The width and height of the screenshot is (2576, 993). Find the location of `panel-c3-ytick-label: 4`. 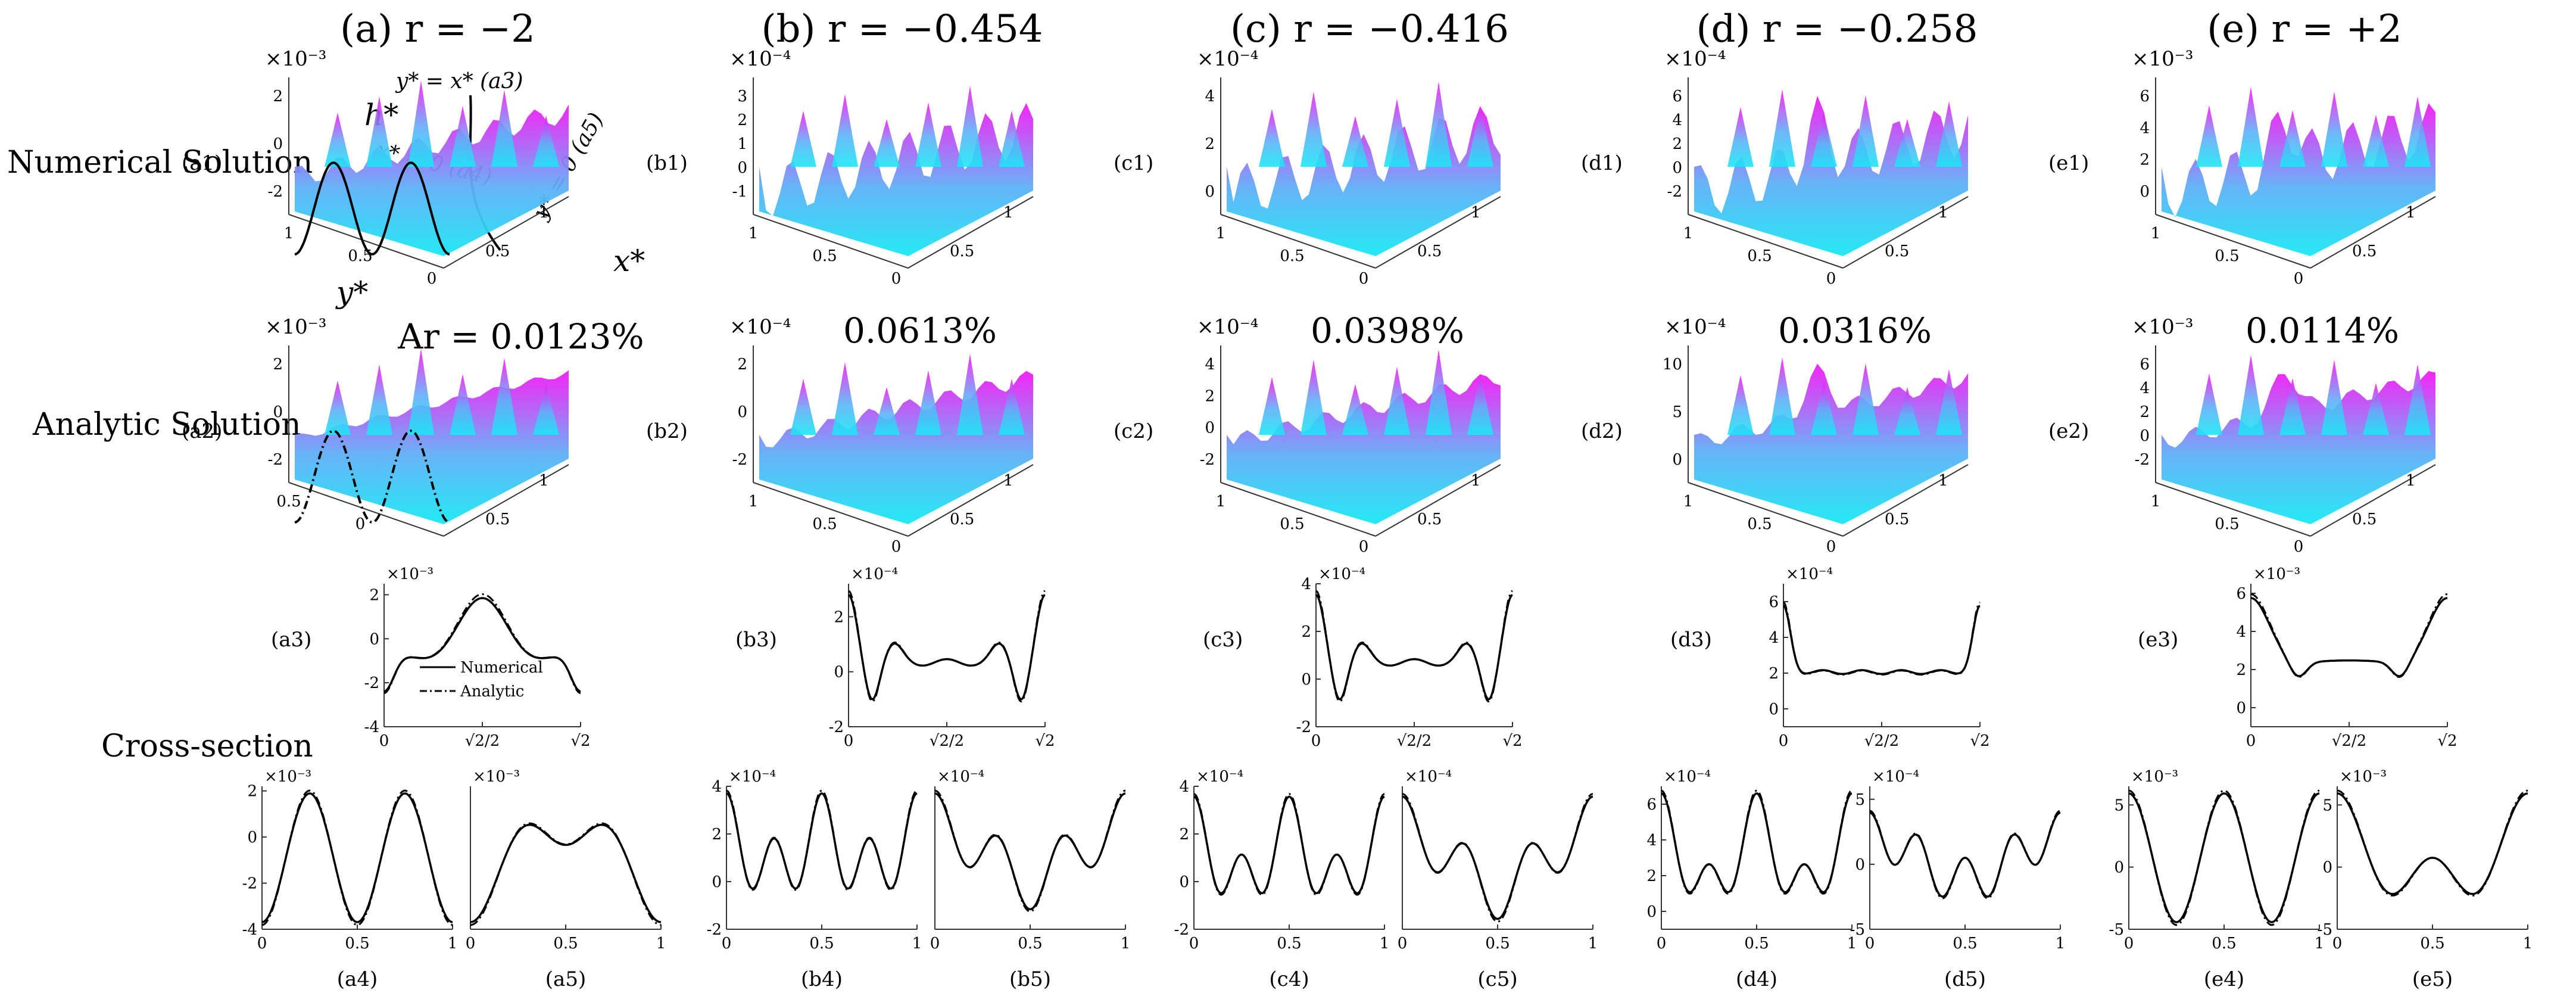

panel-c3-ytick-label: 4 is located at coordinates (1306, 584).